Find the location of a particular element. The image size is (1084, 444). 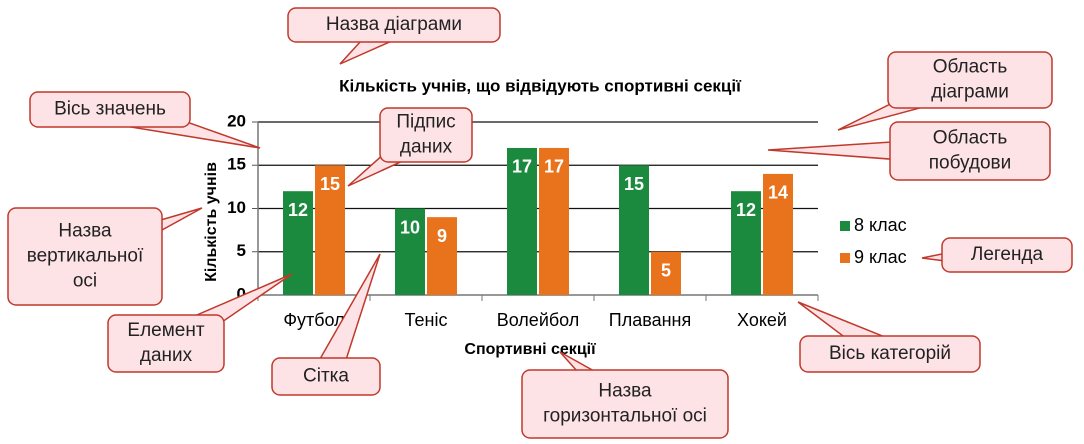

legend-label: 9 клас is located at coordinates (880, 257).